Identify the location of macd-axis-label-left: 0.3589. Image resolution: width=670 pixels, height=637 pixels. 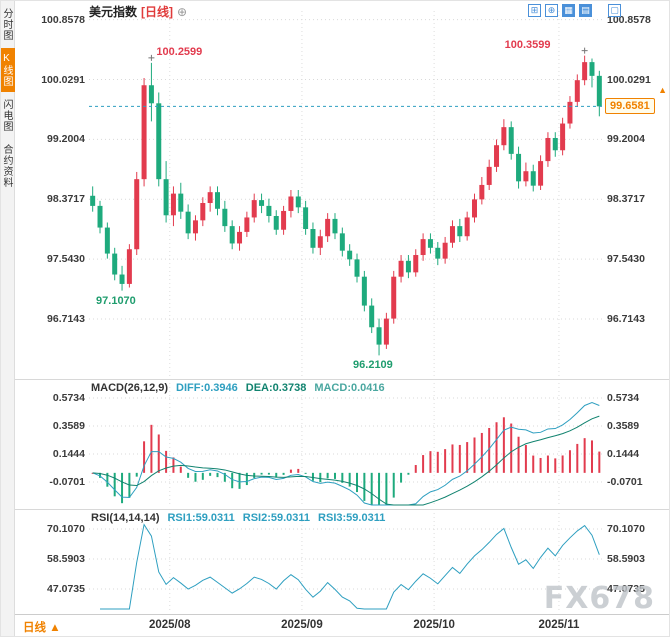
(68, 426).